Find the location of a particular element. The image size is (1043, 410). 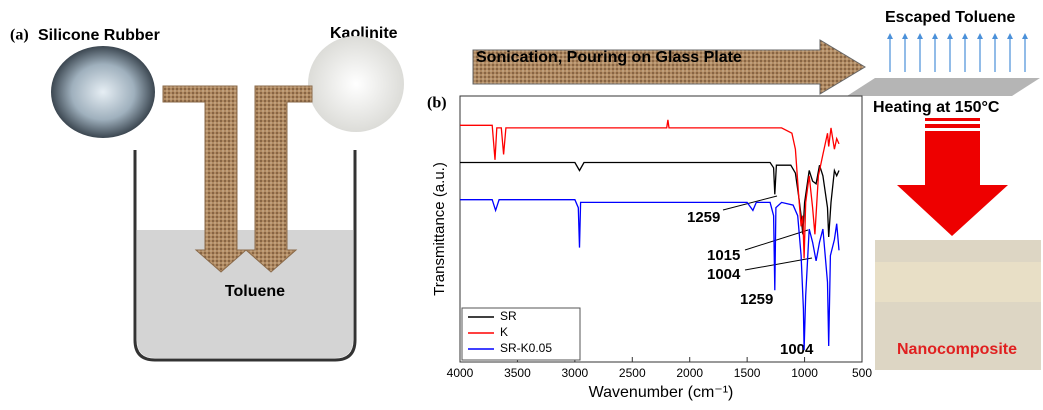

label: Sonication, Pouring on Glass Plate is located at coordinates (609, 57).